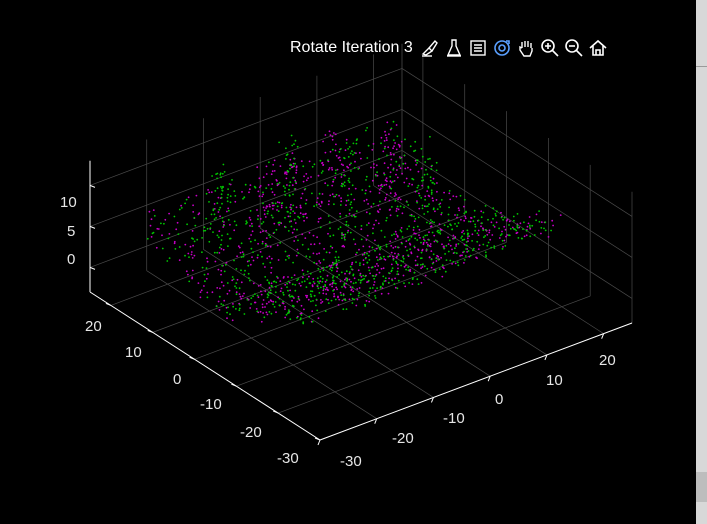 Image resolution: width=707 pixels, height=524 pixels. I want to click on z-tick-mark, so click(92, 227).